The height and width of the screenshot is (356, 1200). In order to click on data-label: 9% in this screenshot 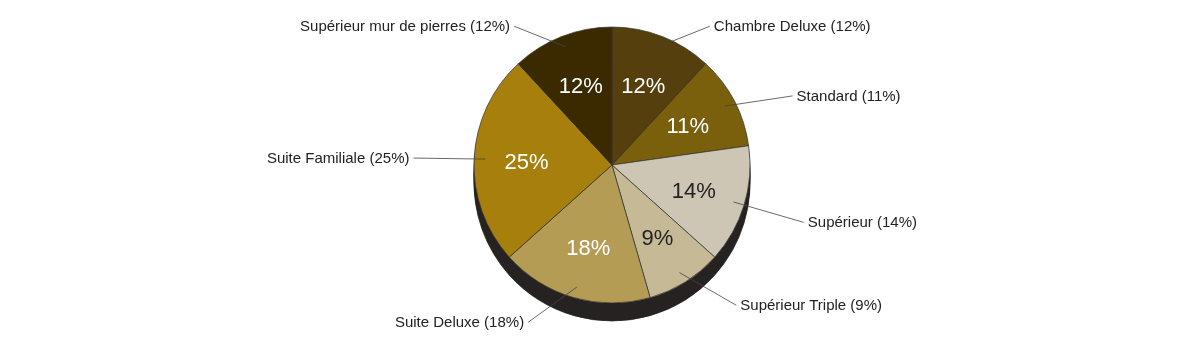, I will do `click(657, 238)`.